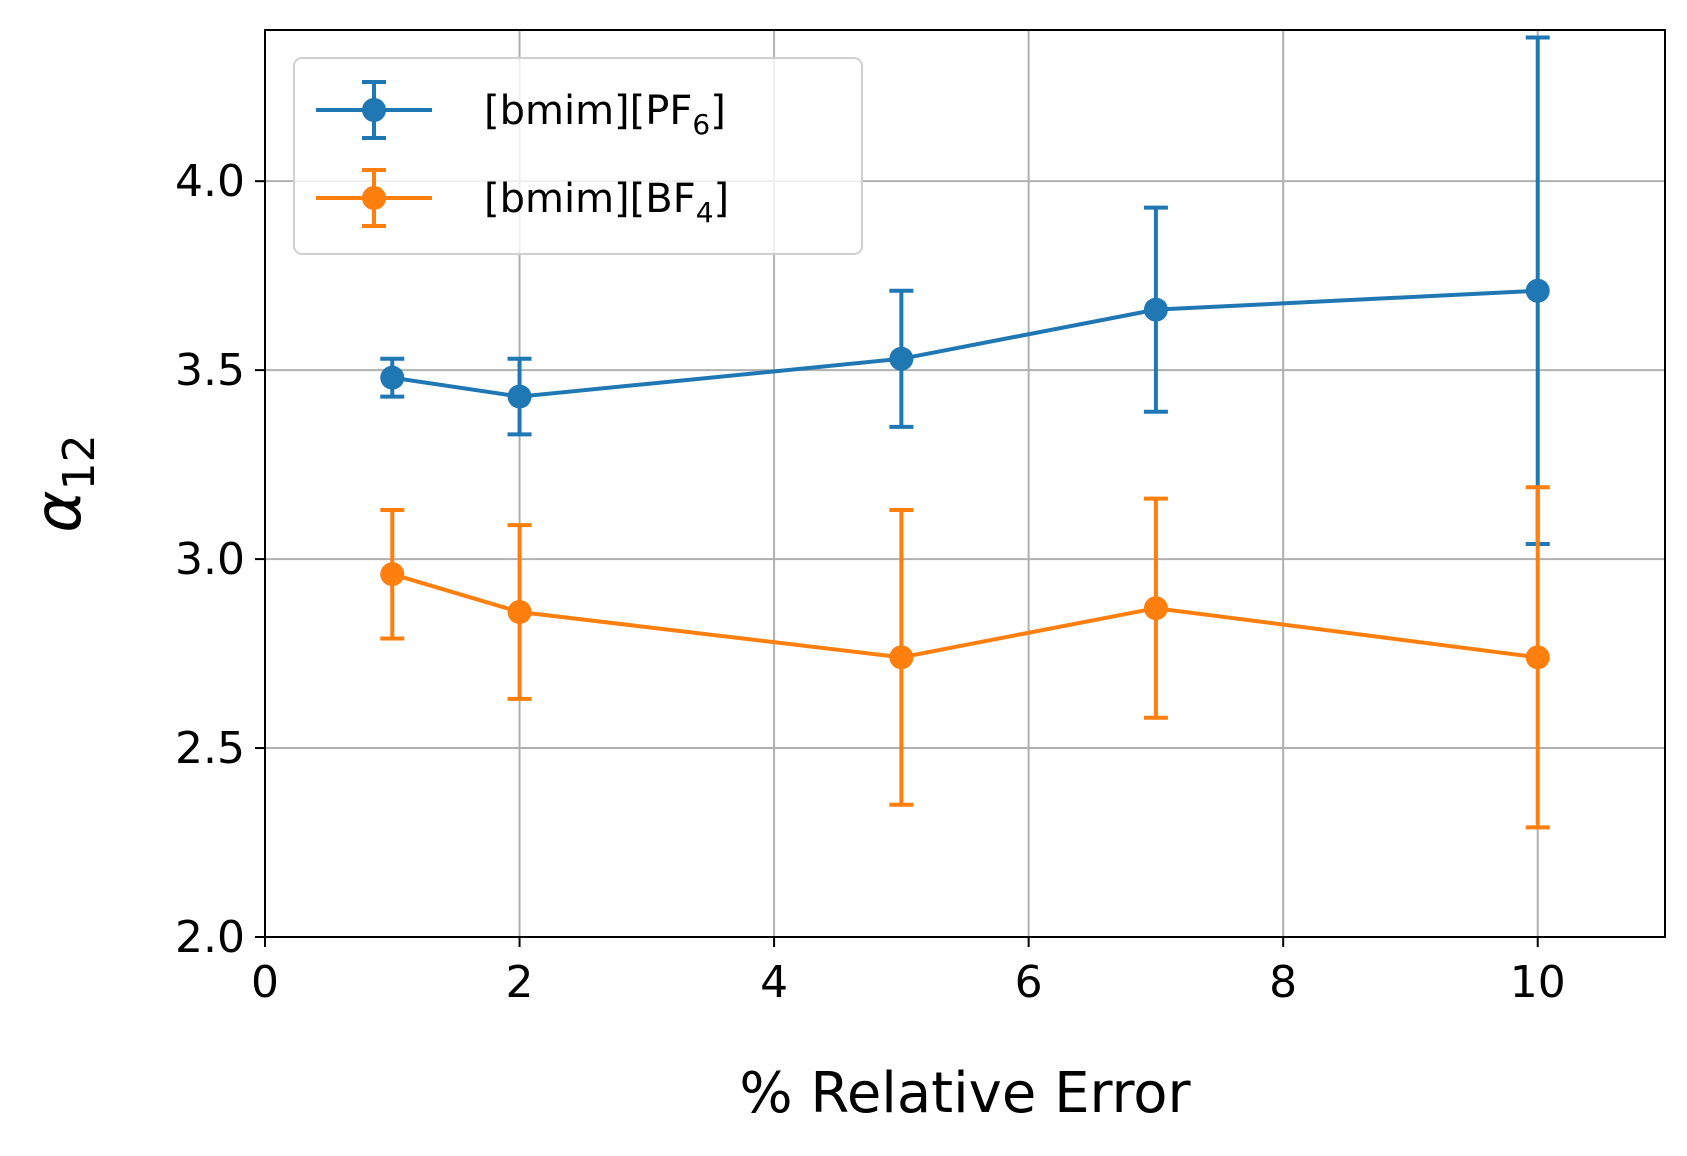  What do you see at coordinates (605, 114) in the screenshot?
I see `legend-label: [bmim][PF6]` at bounding box center [605, 114].